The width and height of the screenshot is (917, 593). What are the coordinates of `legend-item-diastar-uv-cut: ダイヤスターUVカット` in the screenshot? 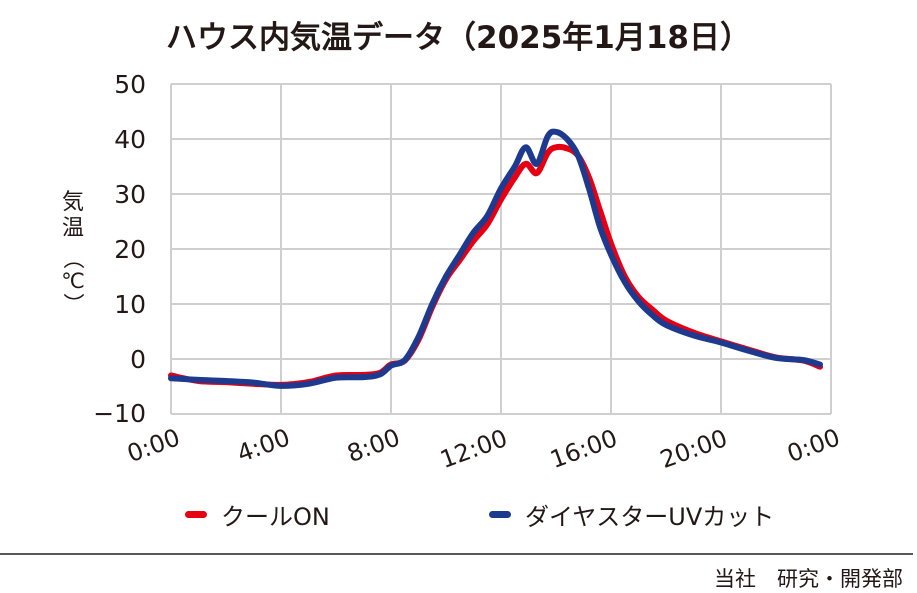 It's located at (631, 514).